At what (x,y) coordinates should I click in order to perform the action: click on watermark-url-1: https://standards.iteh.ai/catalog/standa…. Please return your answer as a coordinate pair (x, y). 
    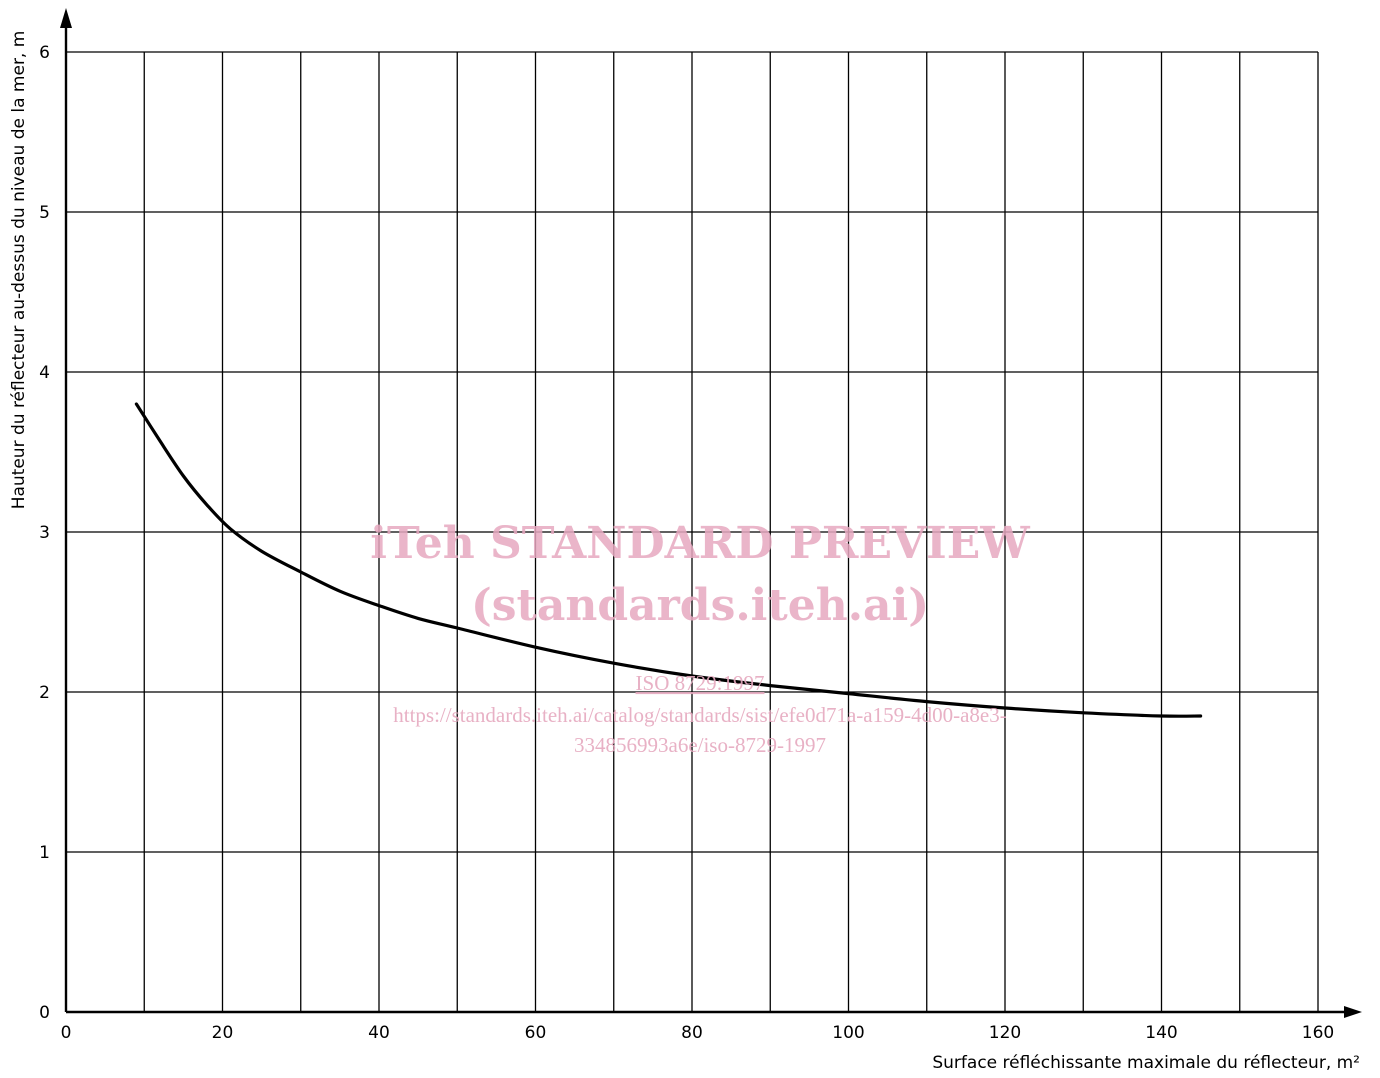
    Looking at the image, I should click on (700, 715).